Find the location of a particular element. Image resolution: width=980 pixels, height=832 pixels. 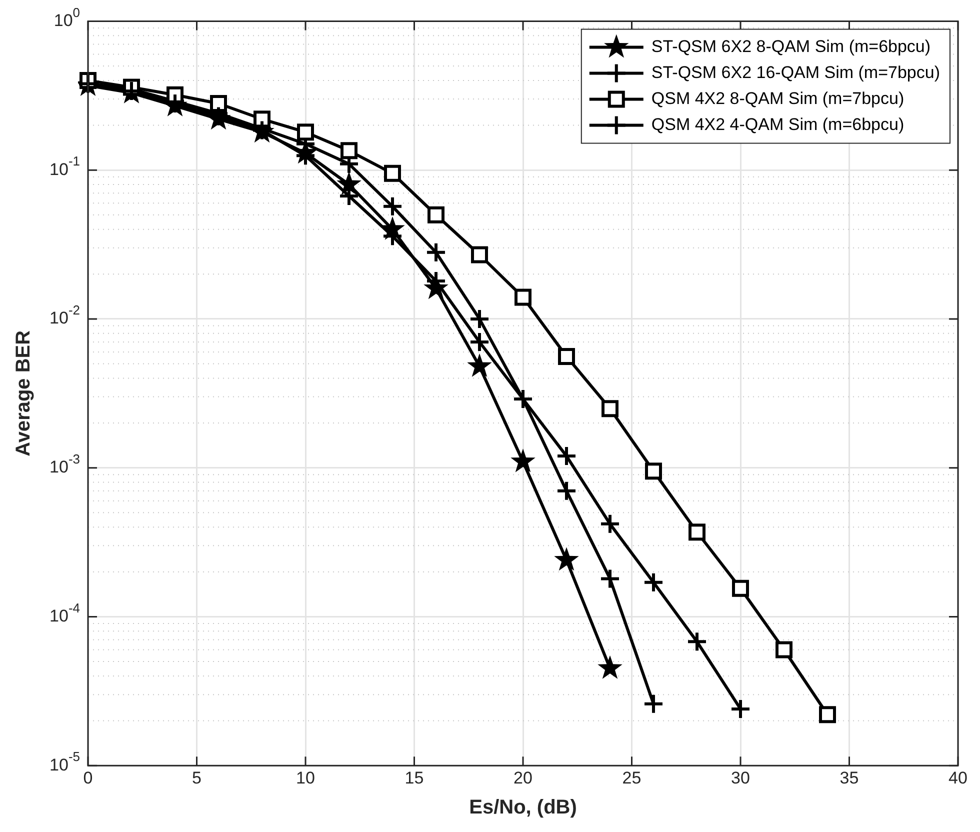

legend-label: ST-QSM 6X2 16-QAM Sim (m=7bpcu) is located at coordinates (795, 72).